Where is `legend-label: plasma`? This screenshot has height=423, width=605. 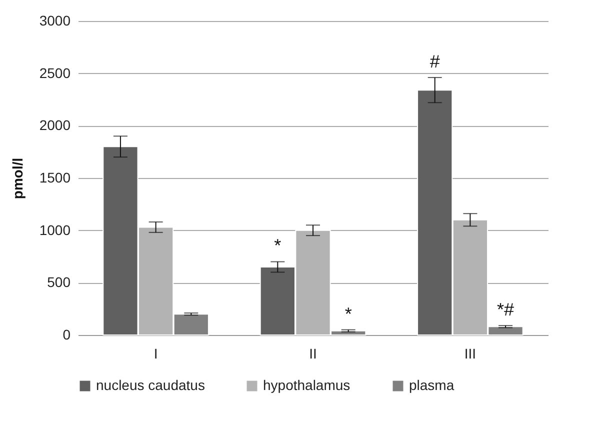
legend-label: plasma is located at coordinates (431, 385).